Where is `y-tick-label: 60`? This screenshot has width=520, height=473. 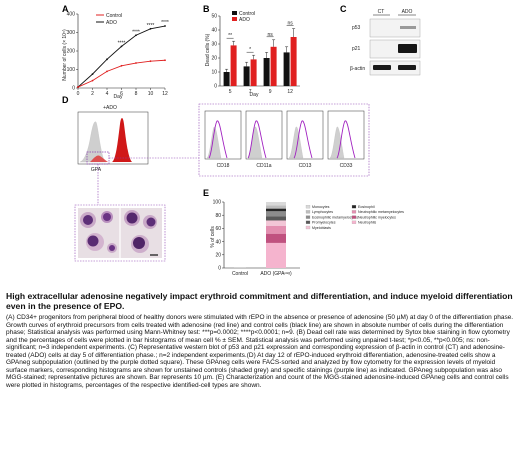
y-tick-label: 60 is located at coordinates (218, 229).